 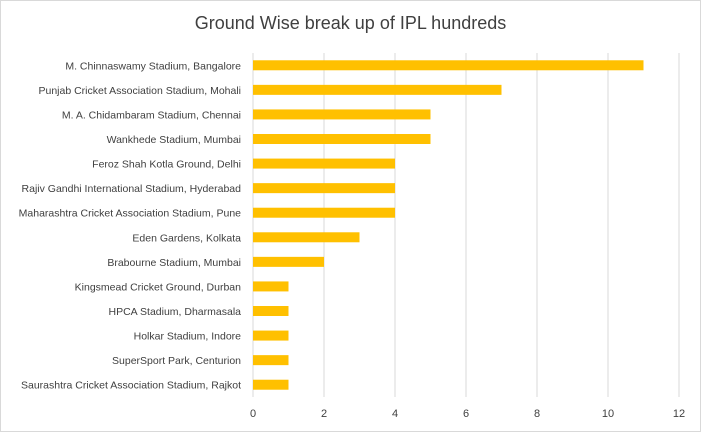 I want to click on x-tick-label: 4, so click(x=395, y=414).